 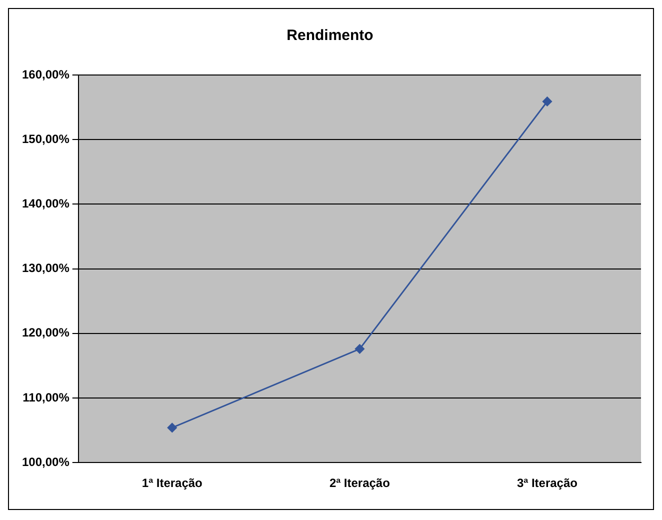 I want to click on y-tick-label: 130,00%, so click(x=46, y=268).